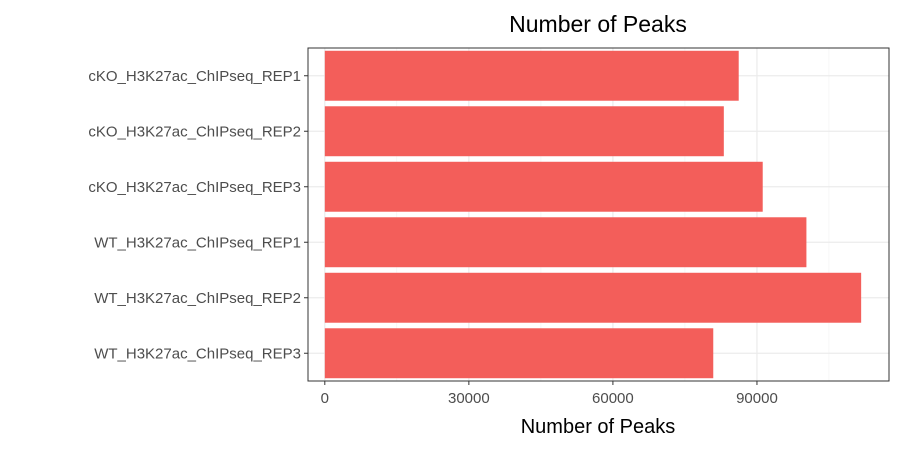  What do you see at coordinates (325, 398) in the screenshot?
I see `x-tick-label: 0` at bounding box center [325, 398].